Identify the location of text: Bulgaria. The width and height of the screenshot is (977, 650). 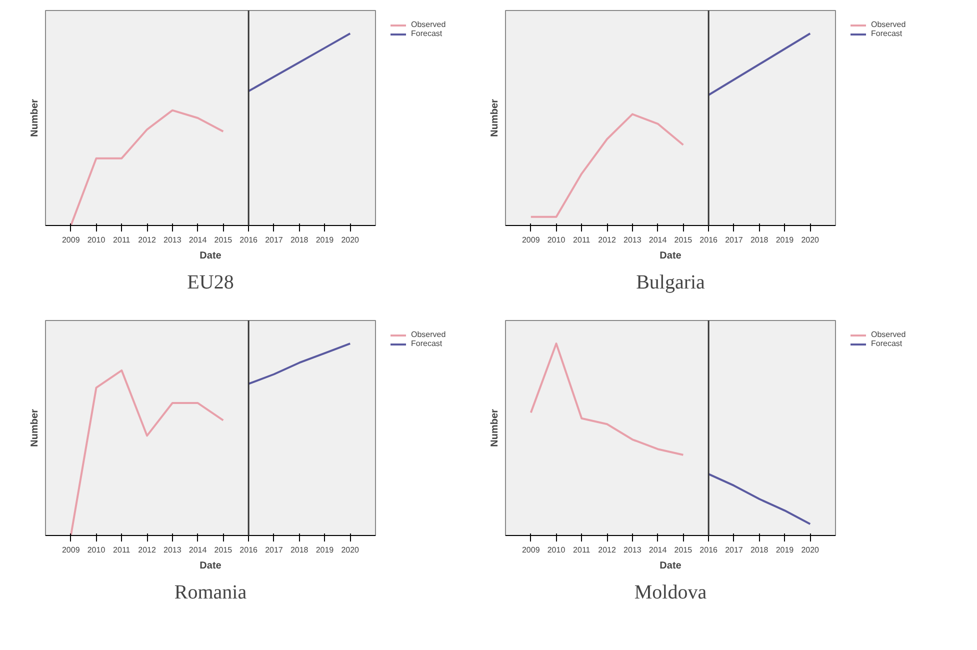
(671, 283).